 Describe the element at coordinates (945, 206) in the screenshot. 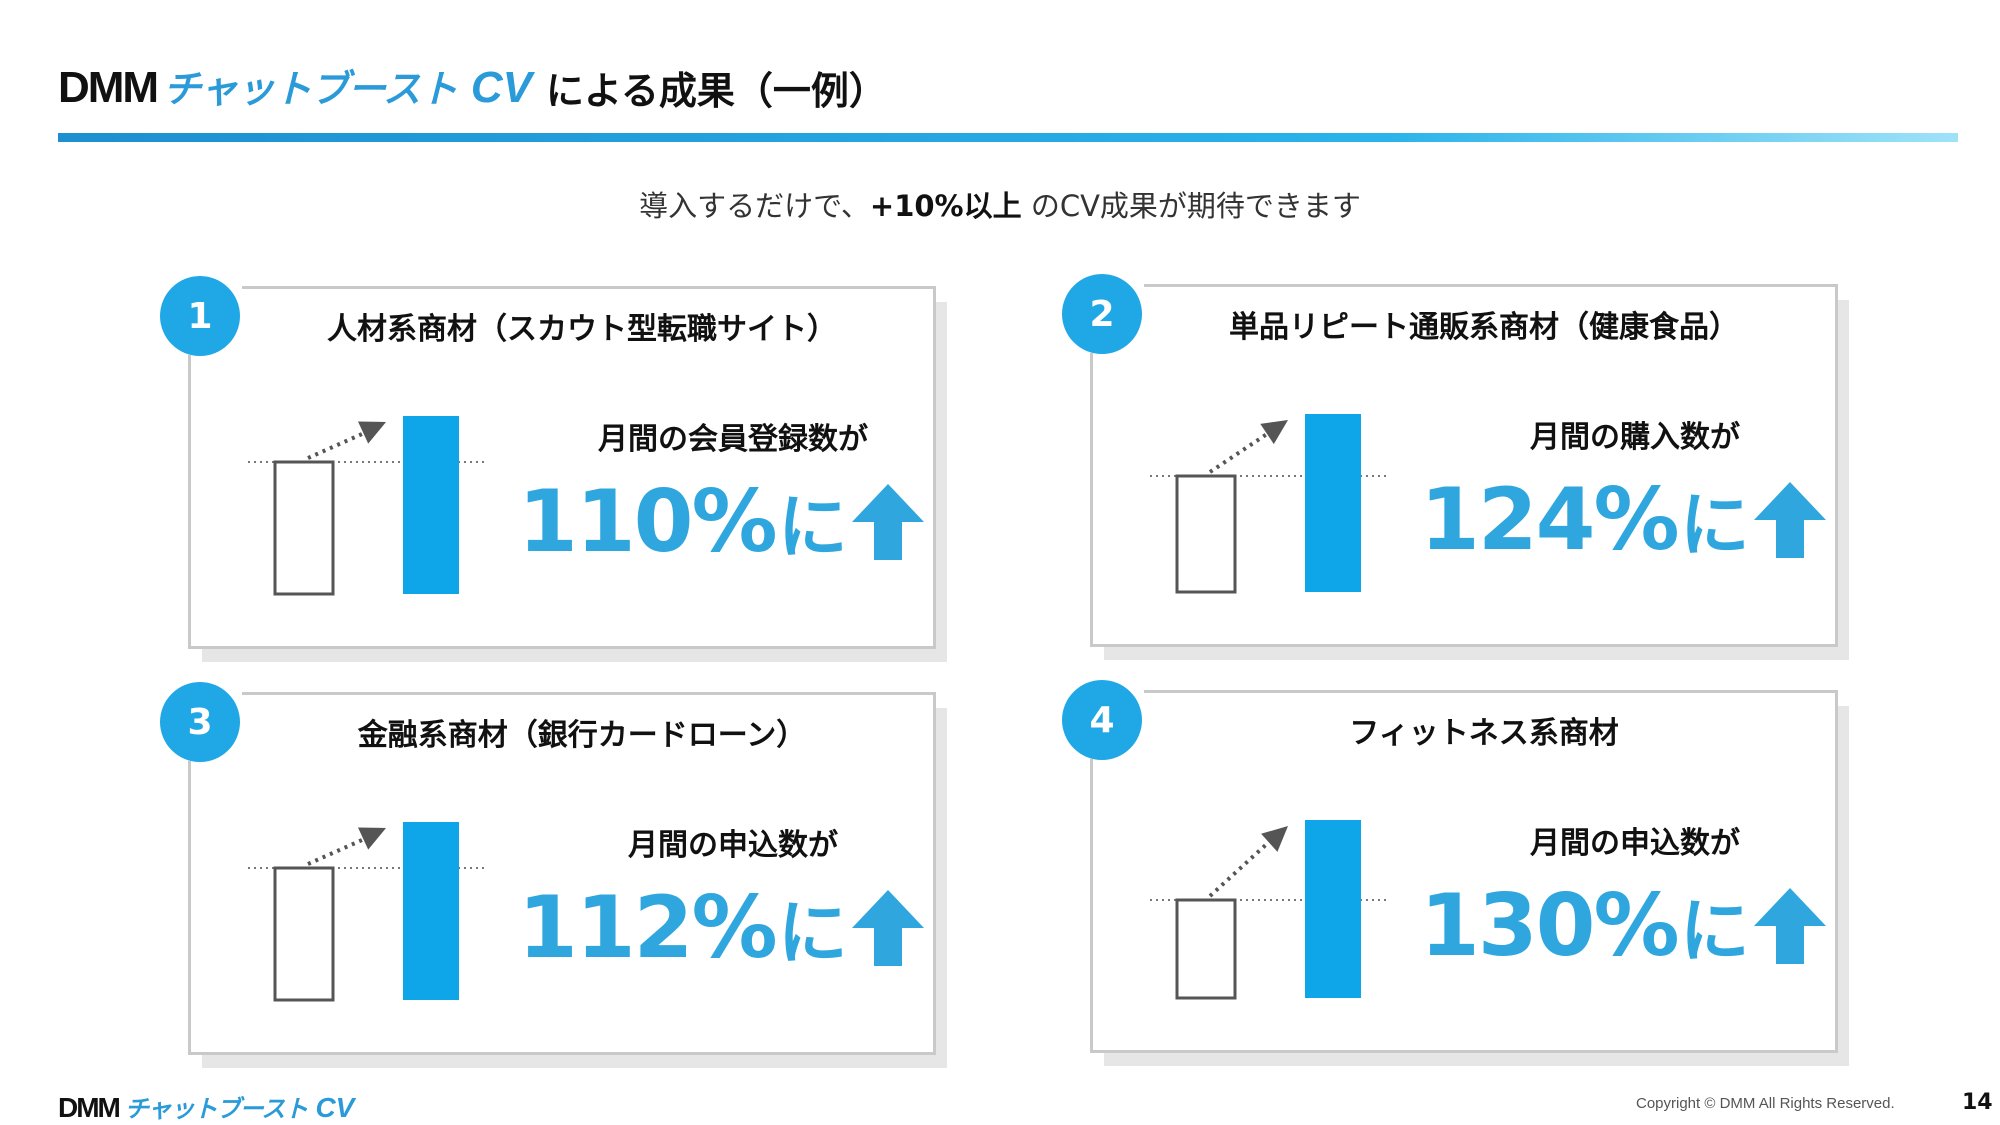

I see `subtitle-emphasis: +10%以上` at that location.